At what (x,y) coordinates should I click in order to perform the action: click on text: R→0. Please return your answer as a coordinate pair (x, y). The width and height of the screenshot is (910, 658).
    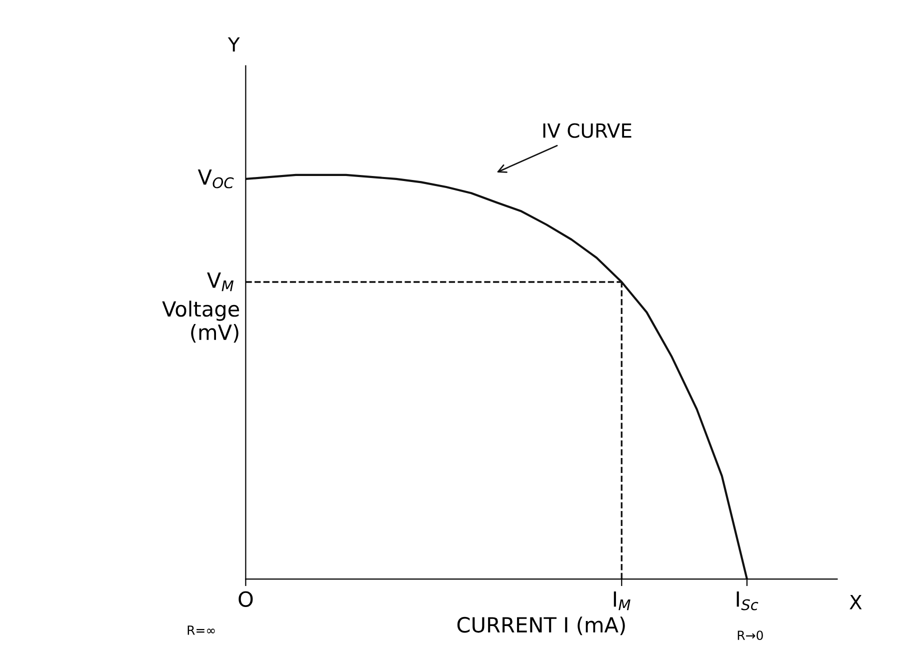
    Looking at the image, I should click on (750, 635).